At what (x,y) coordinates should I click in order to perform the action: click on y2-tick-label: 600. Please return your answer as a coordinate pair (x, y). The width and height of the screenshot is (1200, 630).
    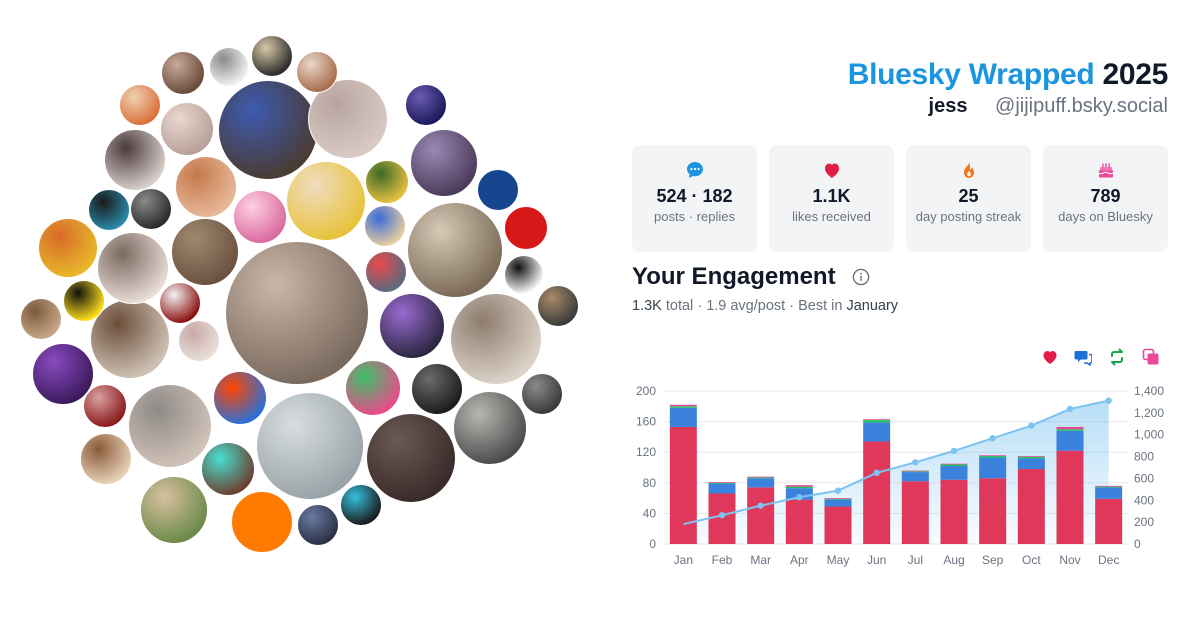
    Looking at the image, I should click on (1144, 478).